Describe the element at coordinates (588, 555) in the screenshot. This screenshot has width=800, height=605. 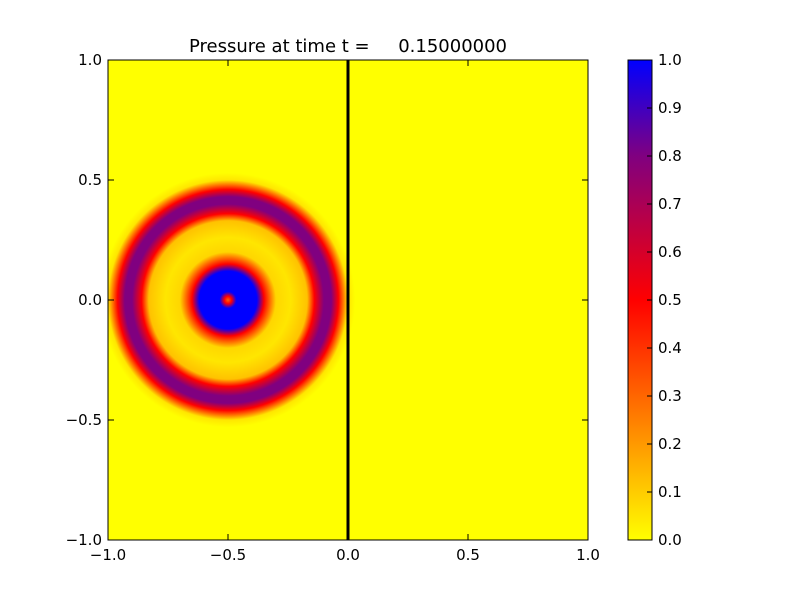
I see `x-tick-label: 1.0` at that location.